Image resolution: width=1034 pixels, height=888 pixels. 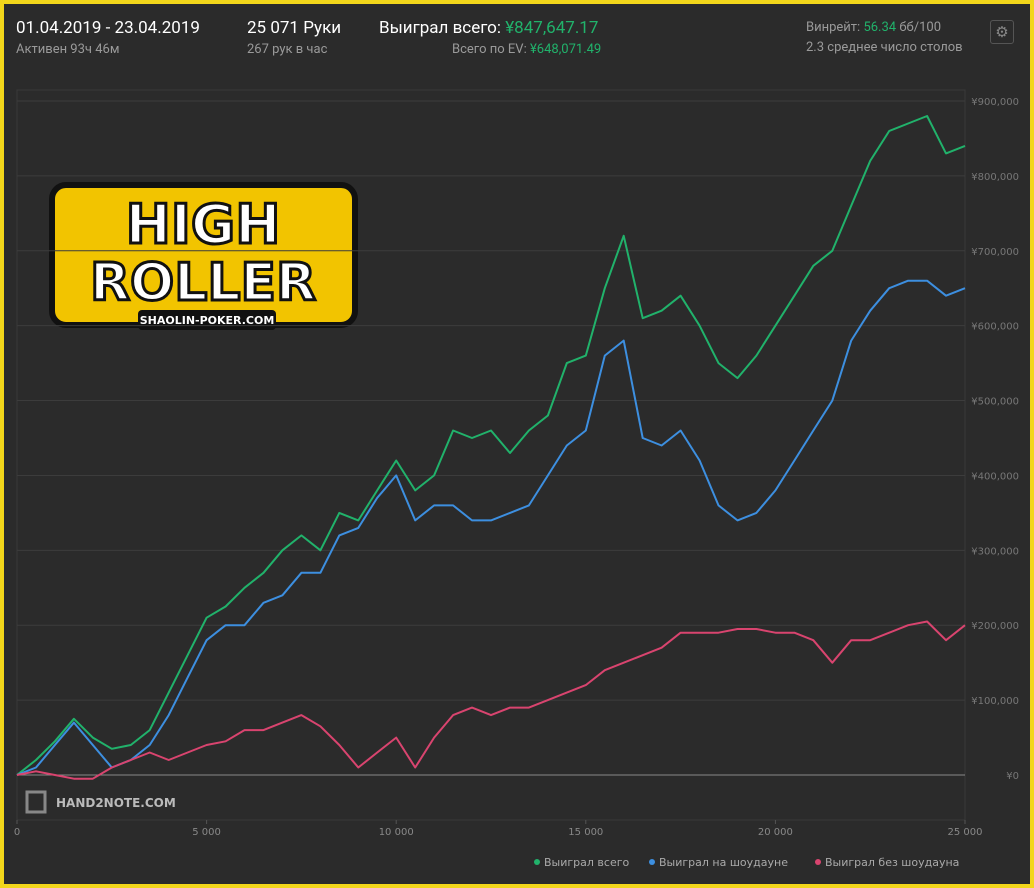 I want to click on legend-label: Выиграл на шоудауне, so click(x=723, y=862).